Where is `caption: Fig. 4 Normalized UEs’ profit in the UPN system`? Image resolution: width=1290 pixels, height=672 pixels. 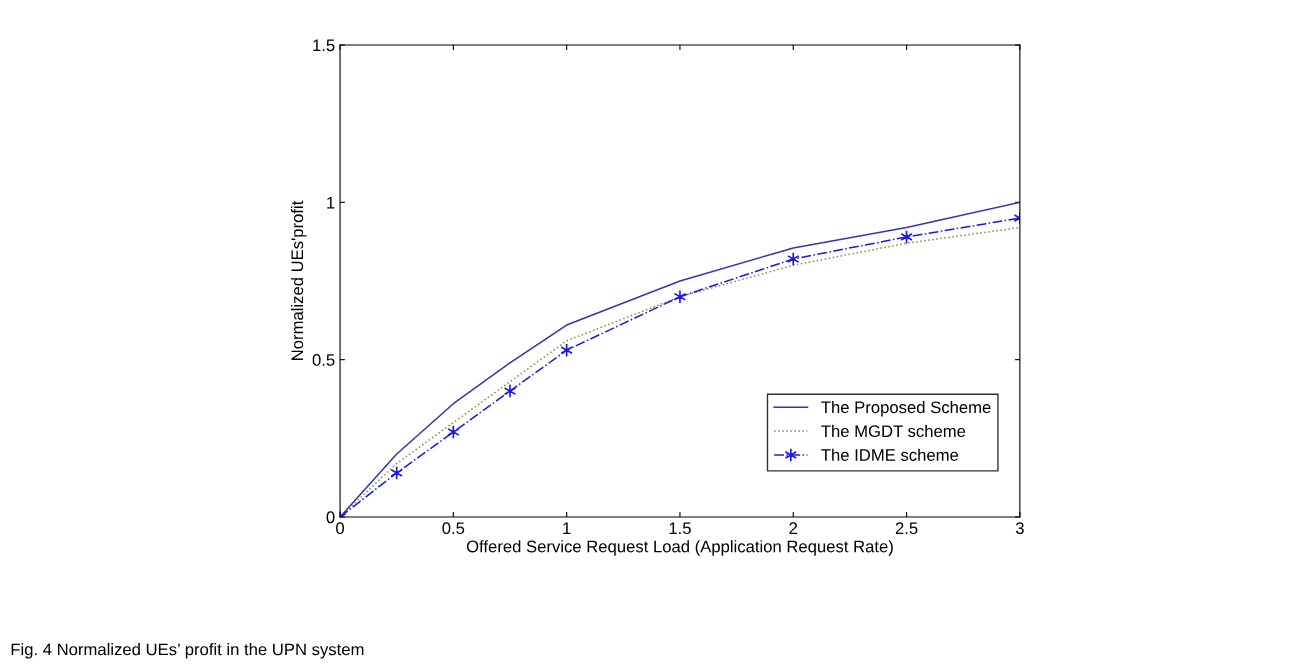
caption: Fig. 4 Normalized UEs’ profit in the UPN system is located at coordinates (187, 651).